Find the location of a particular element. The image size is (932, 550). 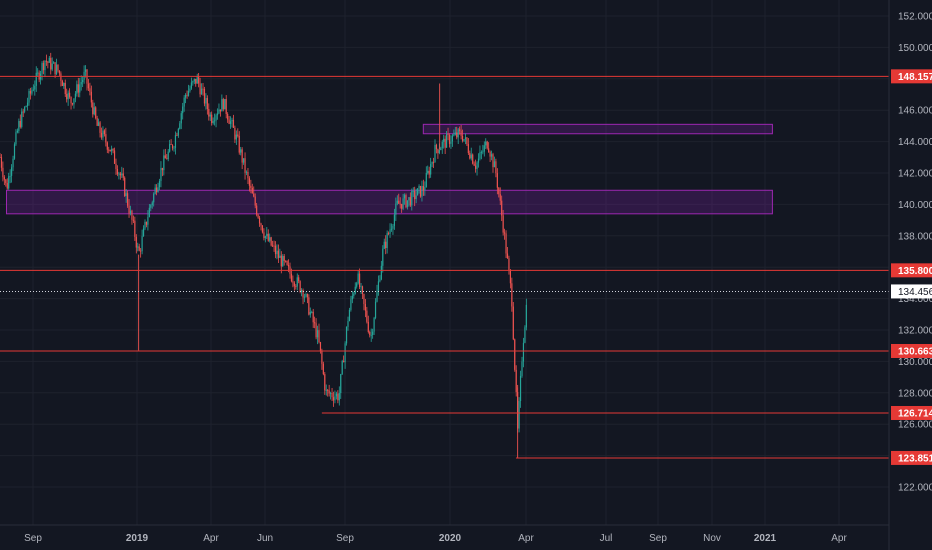

y-tick-label: 140.000 is located at coordinates (915, 205).